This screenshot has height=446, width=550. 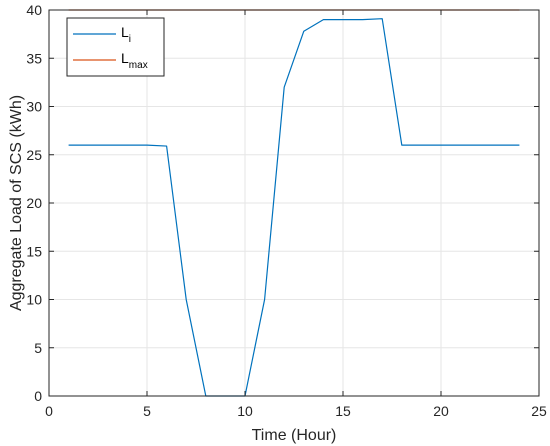 What do you see at coordinates (245, 411) in the screenshot?
I see `x-tick-label: 10` at bounding box center [245, 411].